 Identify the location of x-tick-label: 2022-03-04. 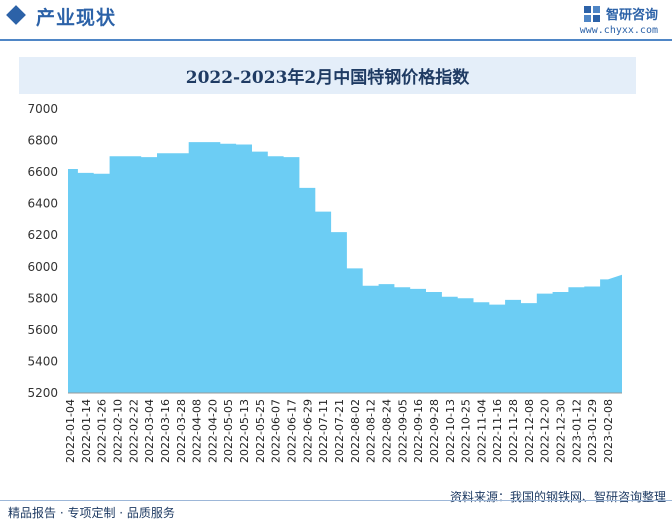
(149, 431).